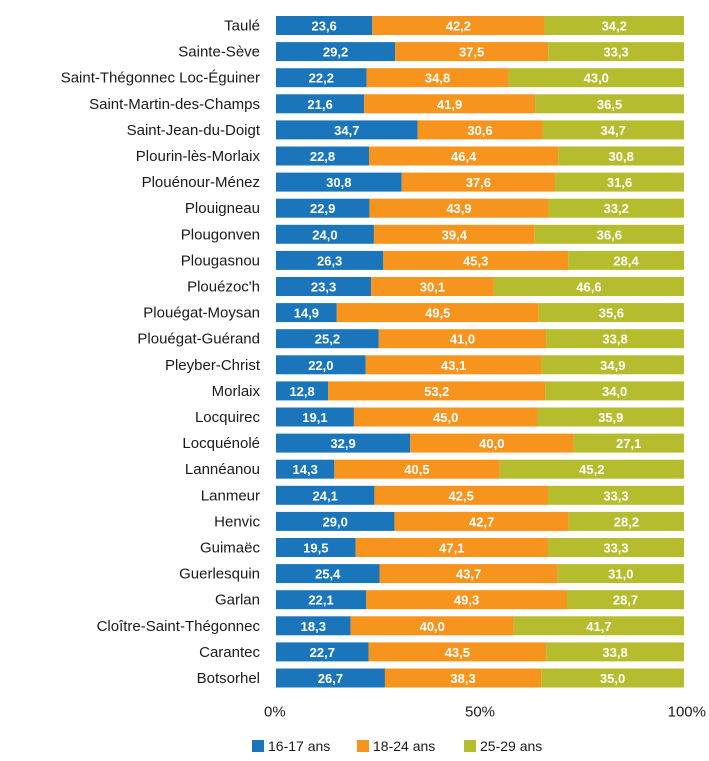  I want to click on x-tick-label: 0%, so click(275, 712).